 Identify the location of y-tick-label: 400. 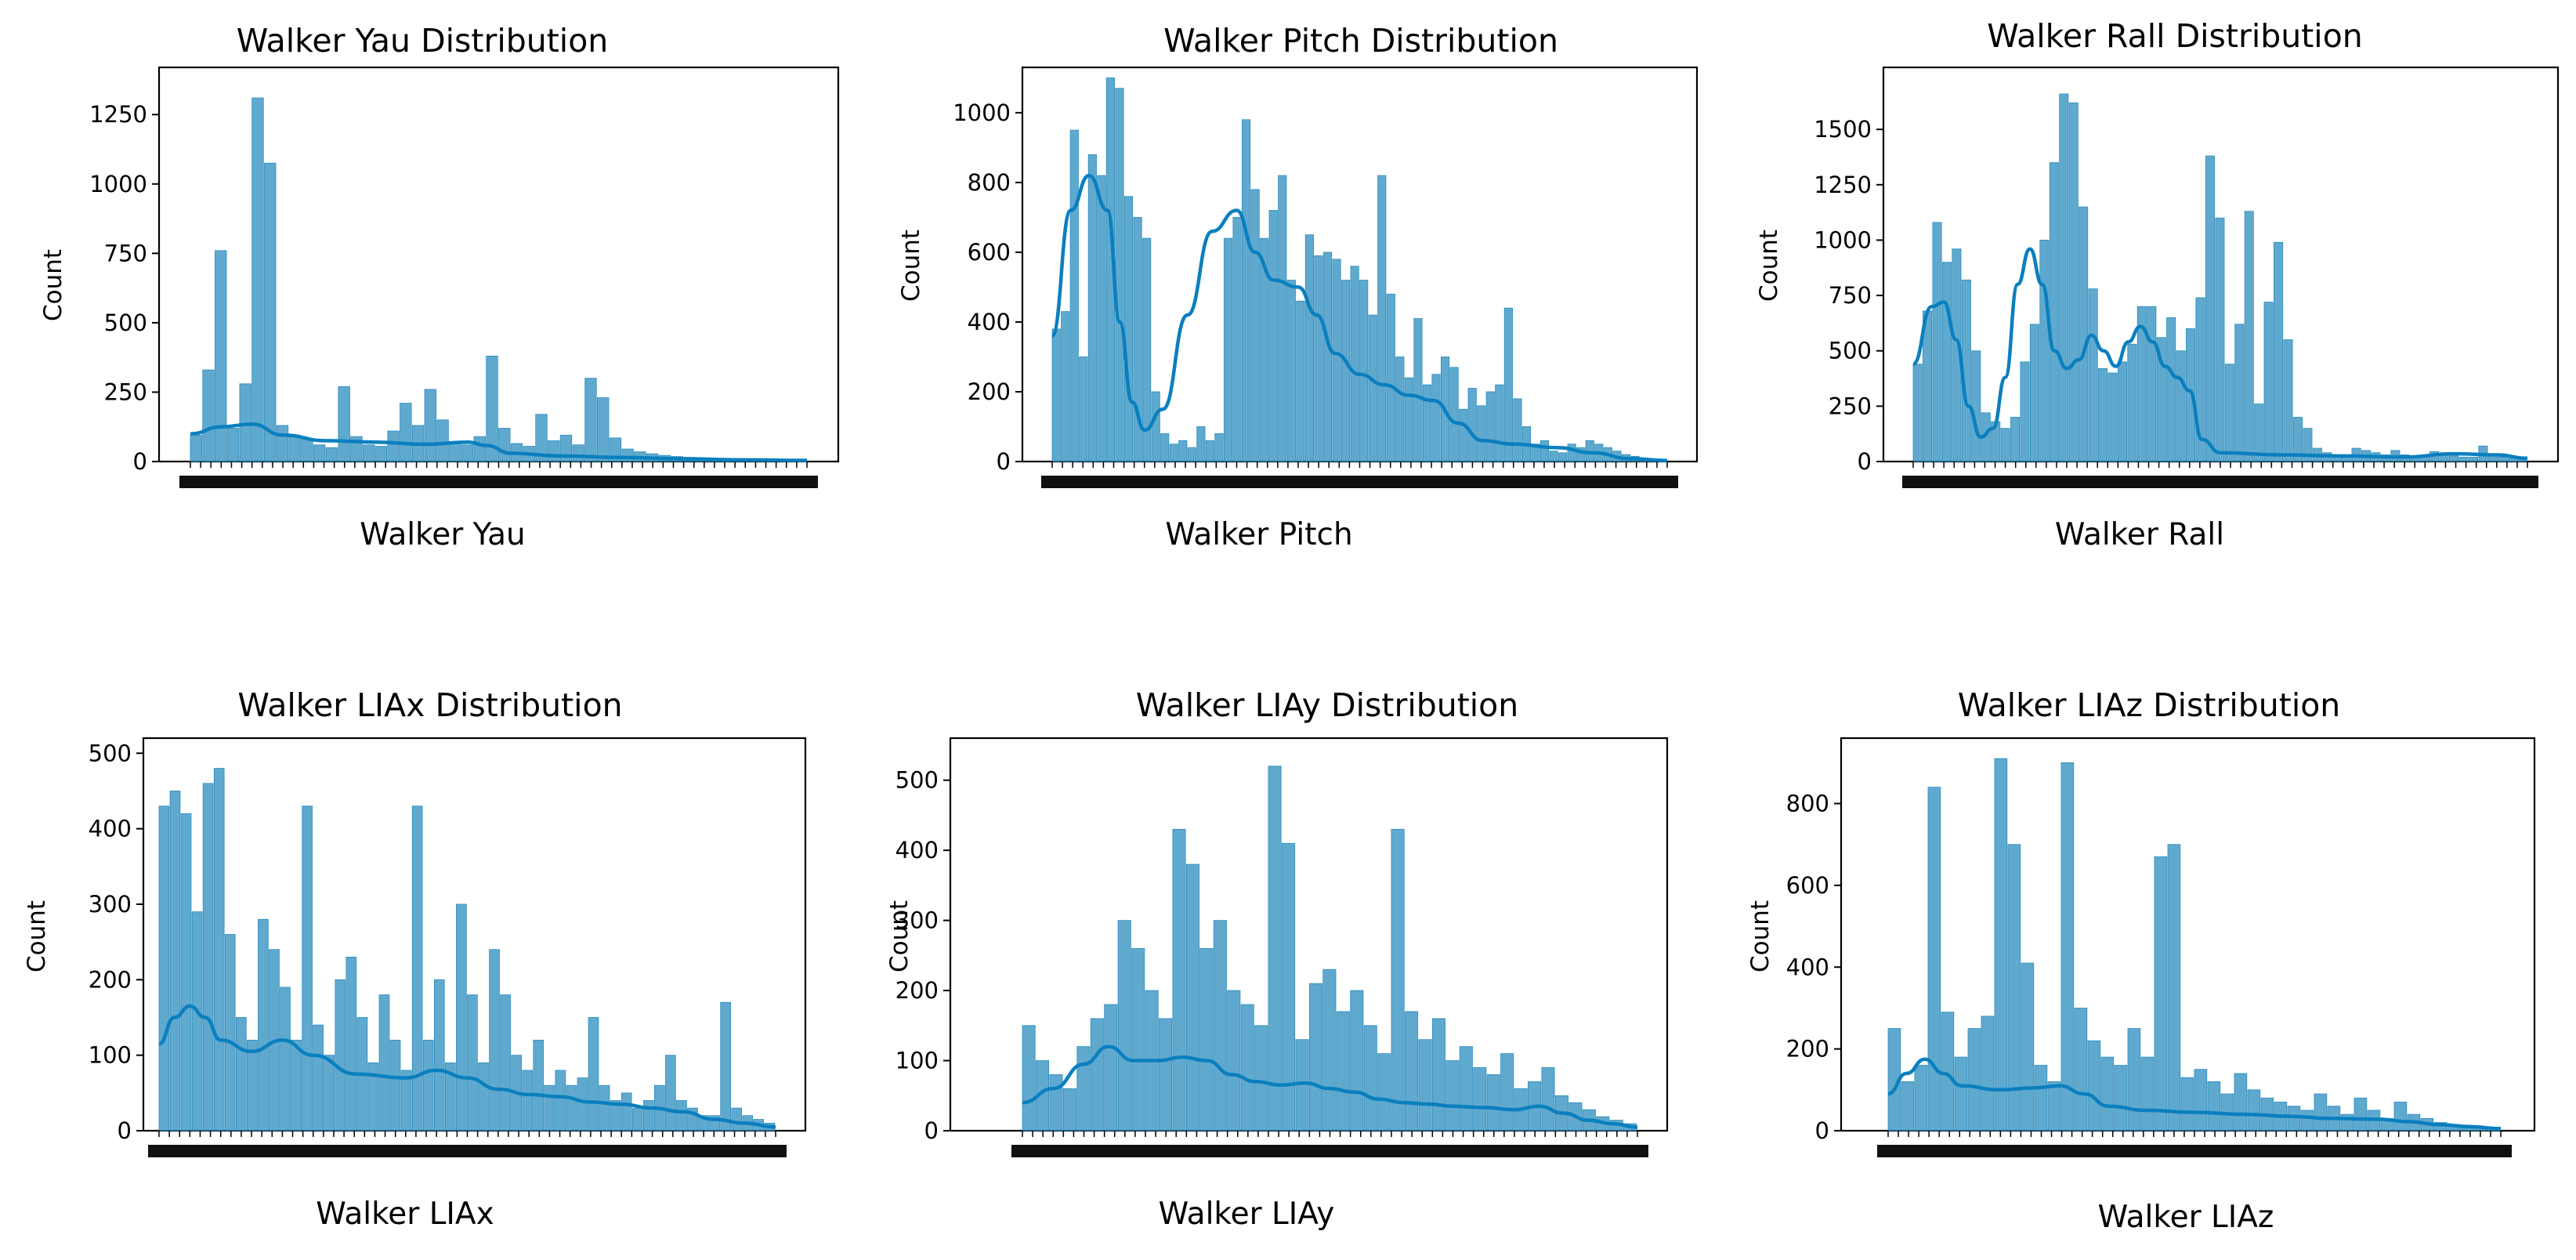
(917, 850).